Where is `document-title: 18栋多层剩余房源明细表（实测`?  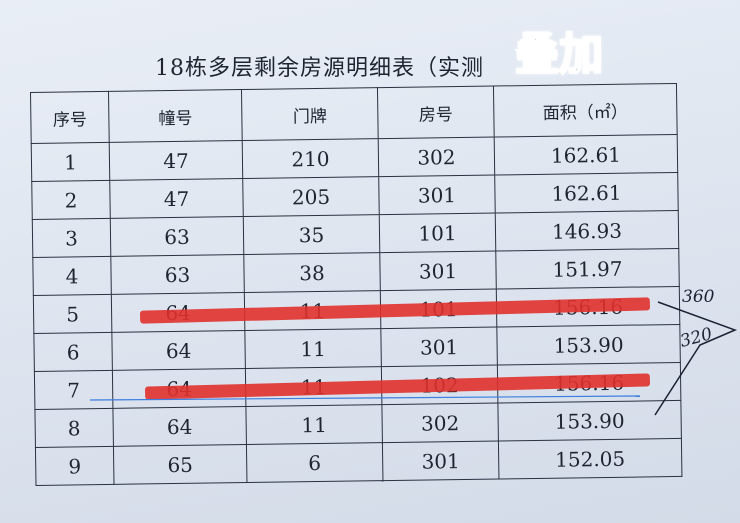
document-title: 18栋多层剩余房源明细表（实测 is located at coordinates (319, 68).